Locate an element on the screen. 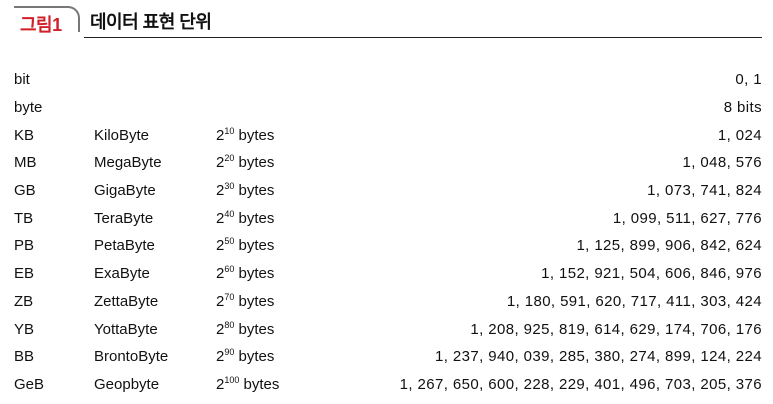 The image size is (773, 404). unit-abbreviation: YB is located at coordinates (24, 329).